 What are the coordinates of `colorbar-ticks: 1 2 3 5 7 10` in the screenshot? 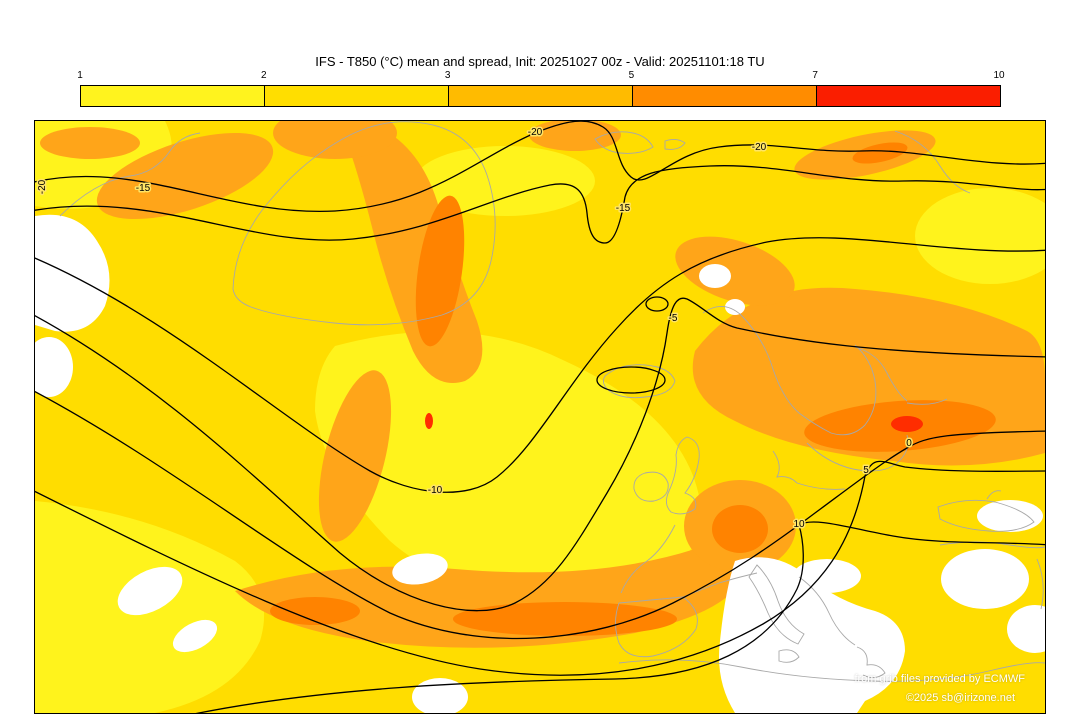 It's located at (540, 76).